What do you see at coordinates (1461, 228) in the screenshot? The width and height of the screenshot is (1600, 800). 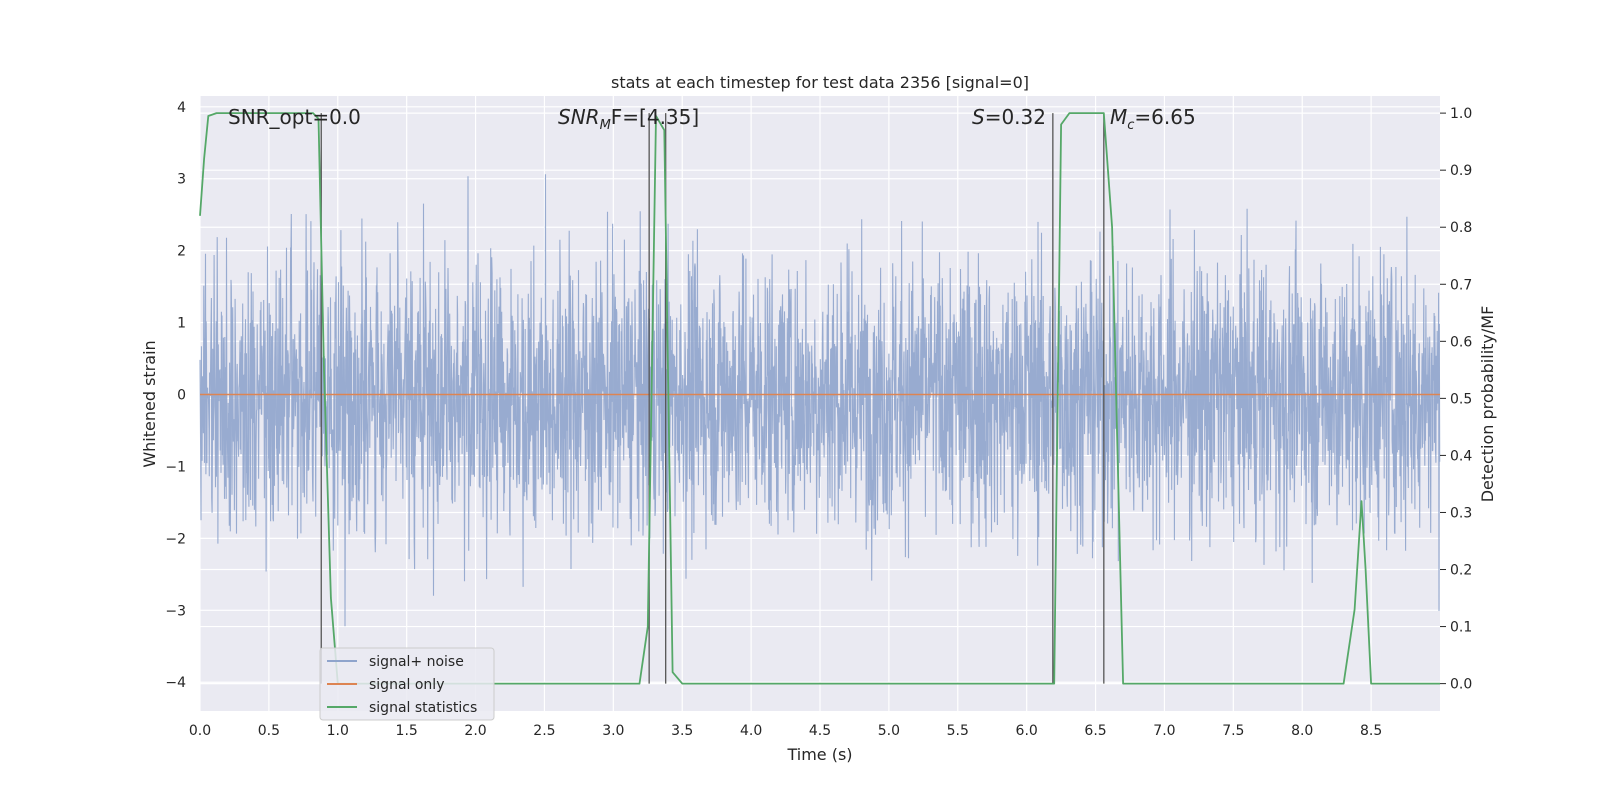 I see `y2-tick-label-2: 0.8` at bounding box center [1461, 228].